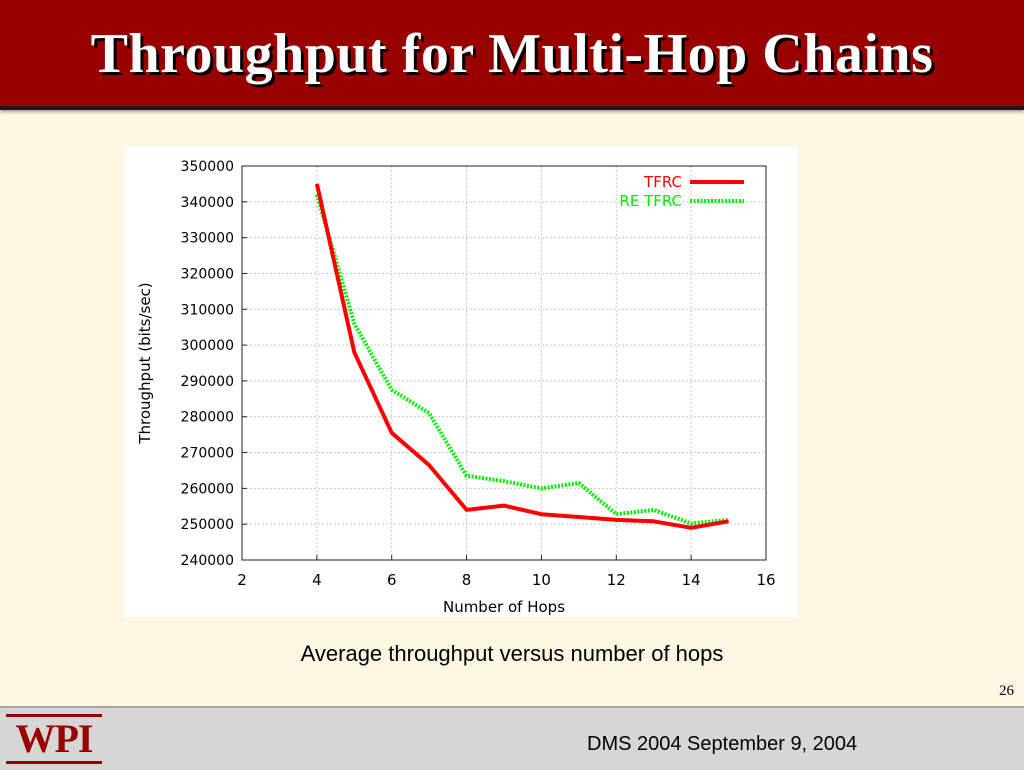  What do you see at coordinates (242, 580) in the screenshot?
I see `x-tick-label: 2` at bounding box center [242, 580].